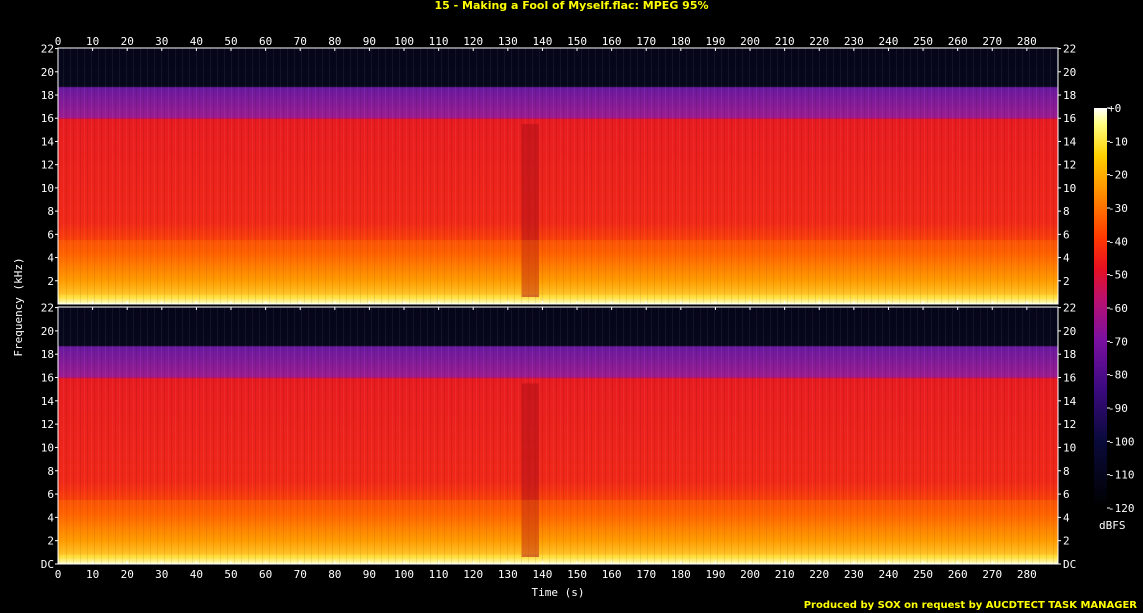 This screenshot has height=613, width=1143. Describe the element at coordinates (923, 41) in the screenshot. I see `x-tick-label-top: 250` at that location.